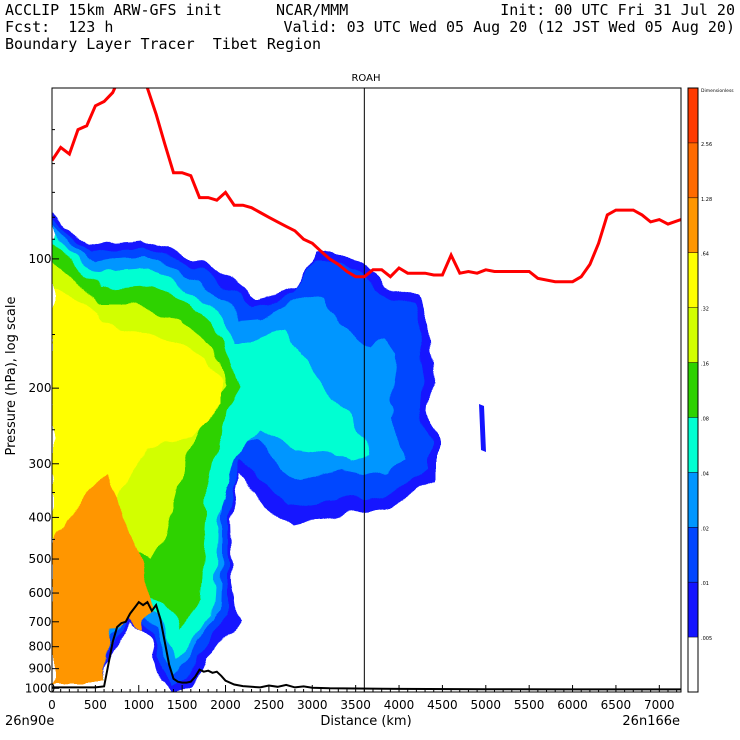 The image size is (740, 740). I want to click on x-tick-label: 1500, so click(182, 705).